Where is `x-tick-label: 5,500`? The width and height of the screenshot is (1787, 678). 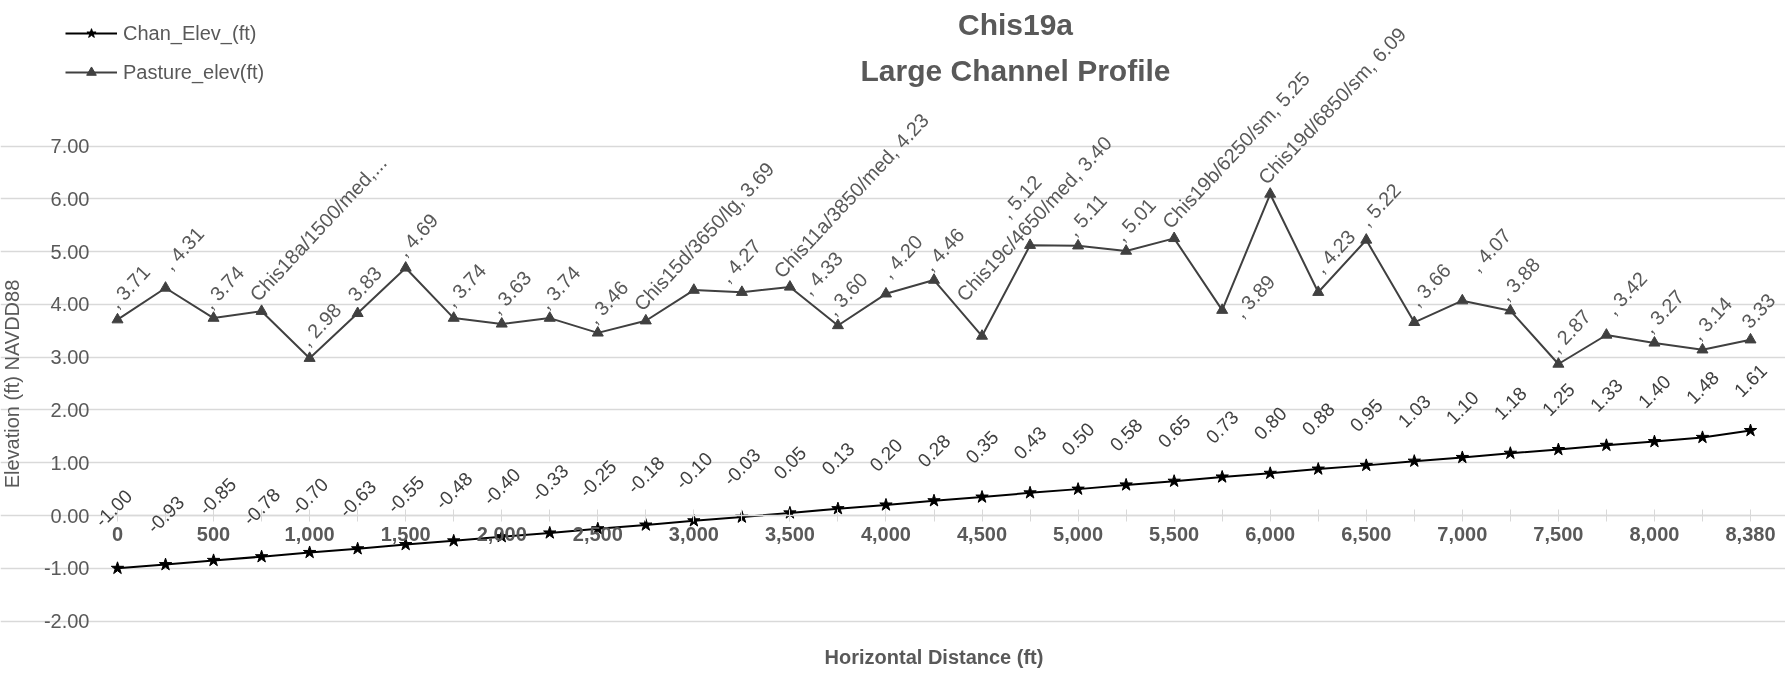
x-tick-label: 5,500 is located at coordinates (1174, 533).